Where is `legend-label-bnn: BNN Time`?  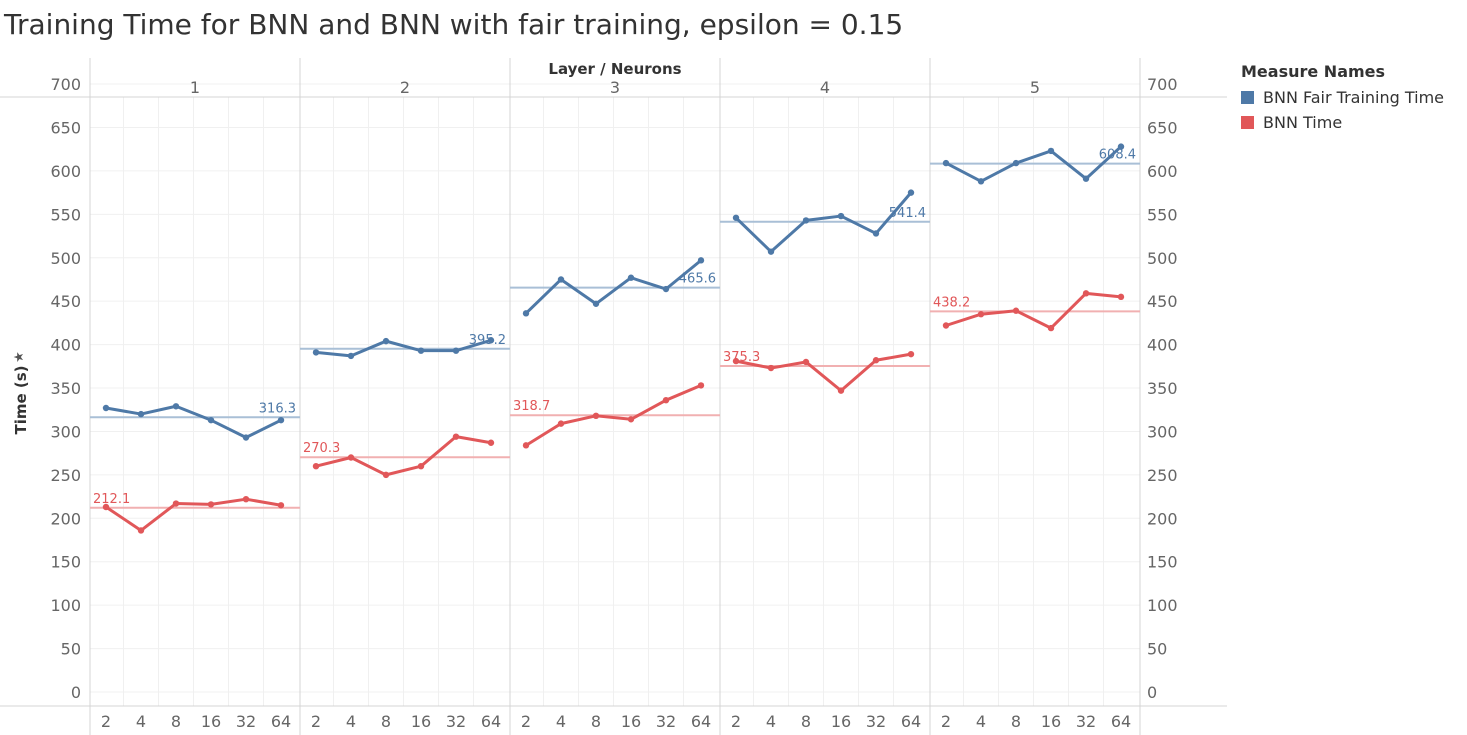
legend-label-bnn: BNN Time is located at coordinates (1303, 122).